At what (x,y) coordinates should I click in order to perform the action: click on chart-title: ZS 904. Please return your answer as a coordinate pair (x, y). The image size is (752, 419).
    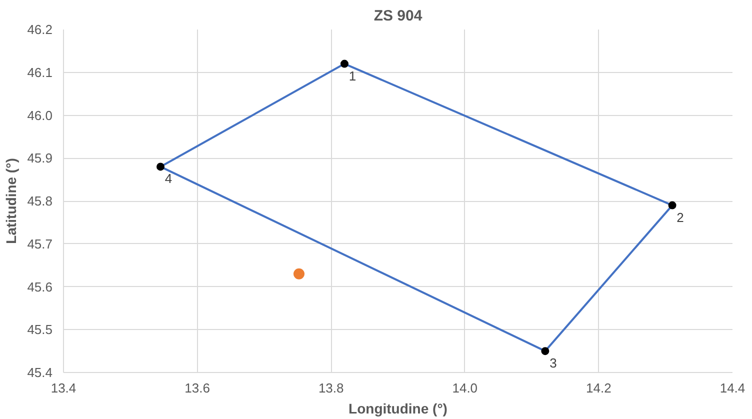
    Looking at the image, I should click on (398, 16).